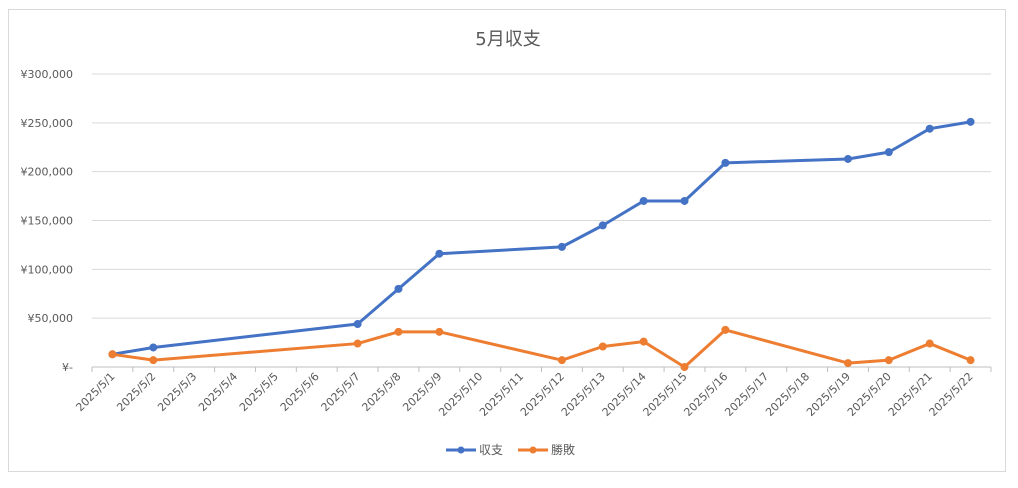 The image size is (1018, 488). I want to click on legend: 収支 勝敗, so click(510, 449).